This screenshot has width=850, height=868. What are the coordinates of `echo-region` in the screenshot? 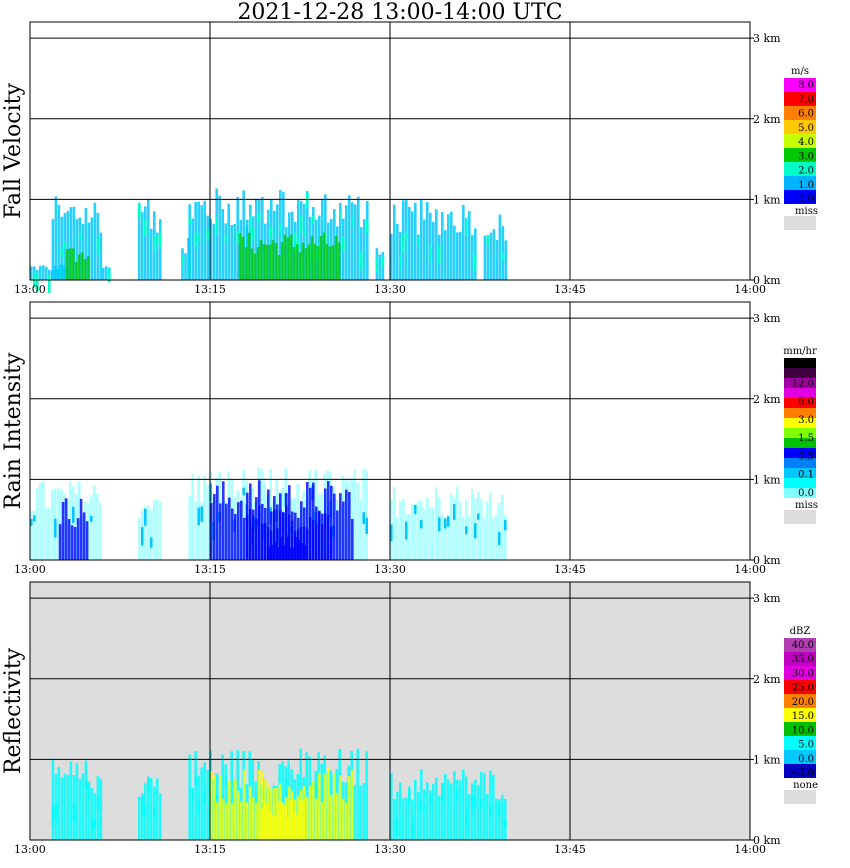 It's located at (106, 274).